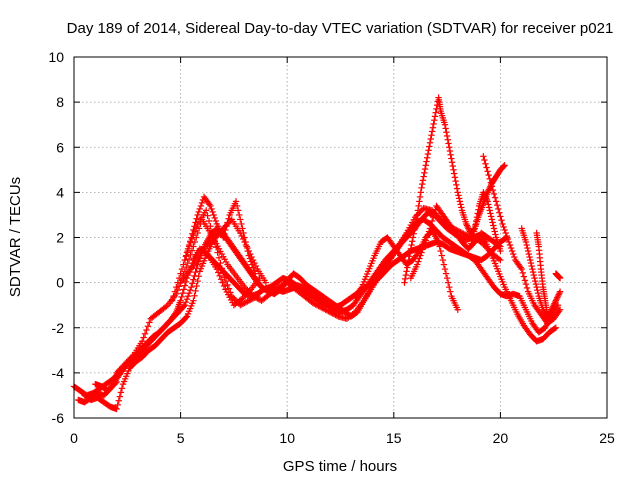  What do you see at coordinates (60, 238) in the screenshot?
I see `y-tick-label: 2` at bounding box center [60, 238].